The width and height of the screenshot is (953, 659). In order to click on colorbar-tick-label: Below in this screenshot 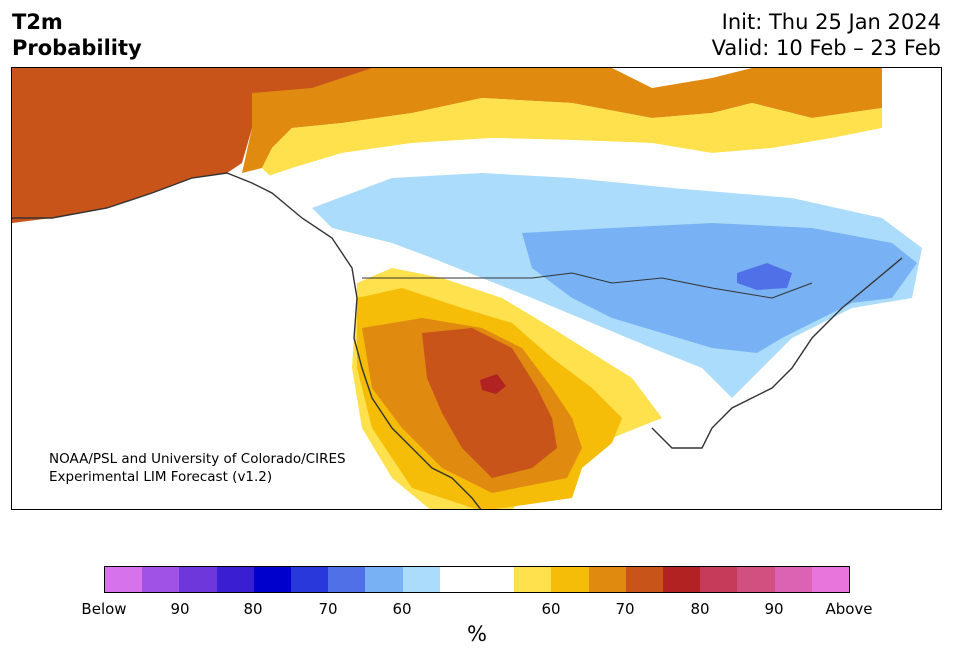, I will do `click(104, 609)`.